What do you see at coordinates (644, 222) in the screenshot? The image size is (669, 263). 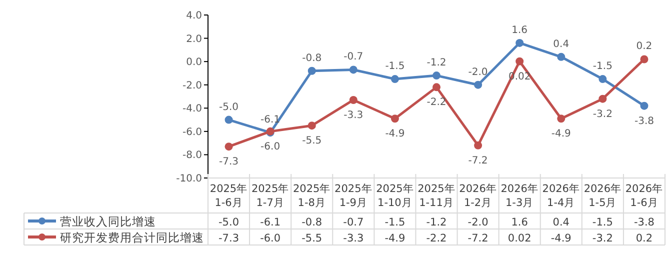 I see `cell: -3.8` at bounding box center [644, 222].